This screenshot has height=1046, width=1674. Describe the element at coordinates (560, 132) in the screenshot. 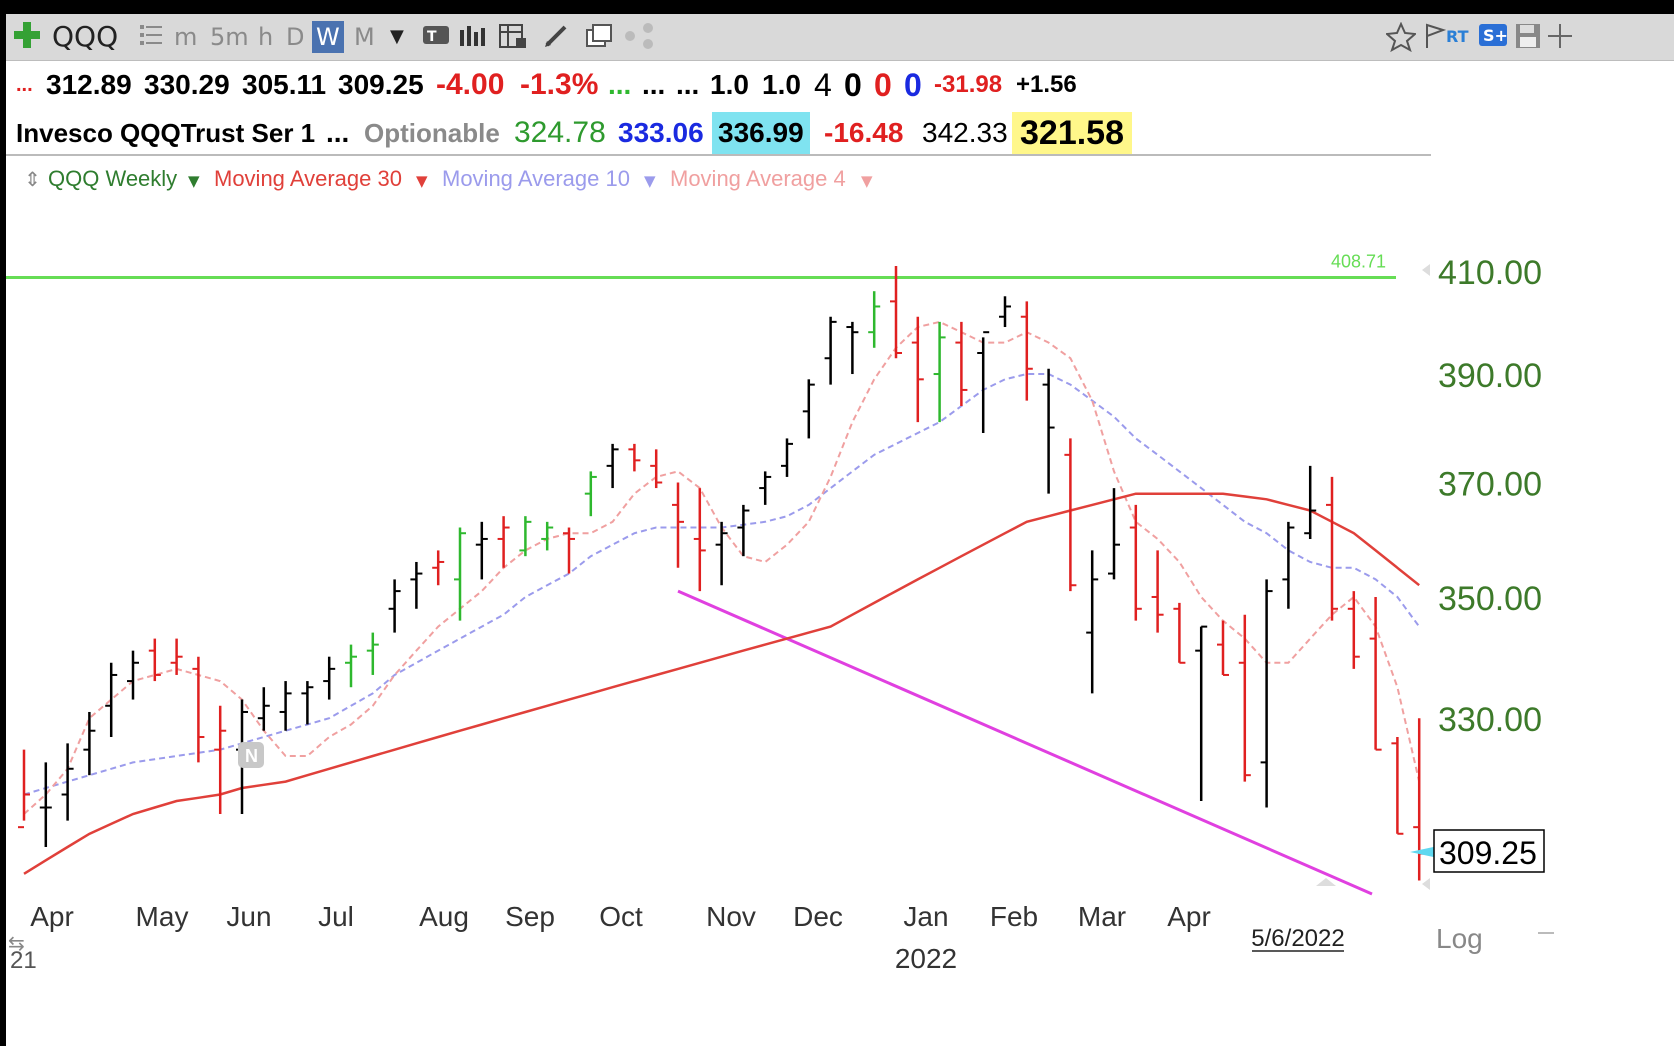

I see `quote-price-1: 324.78` at that location.